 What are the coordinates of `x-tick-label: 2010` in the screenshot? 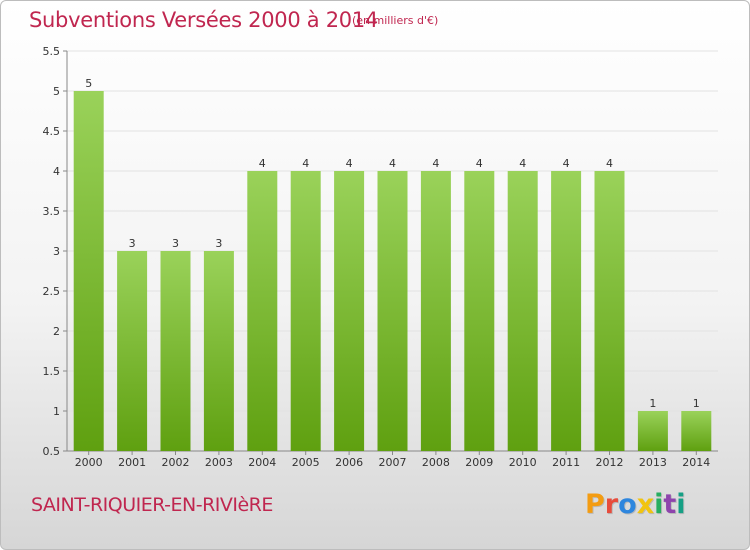 It's located at (523, 462).